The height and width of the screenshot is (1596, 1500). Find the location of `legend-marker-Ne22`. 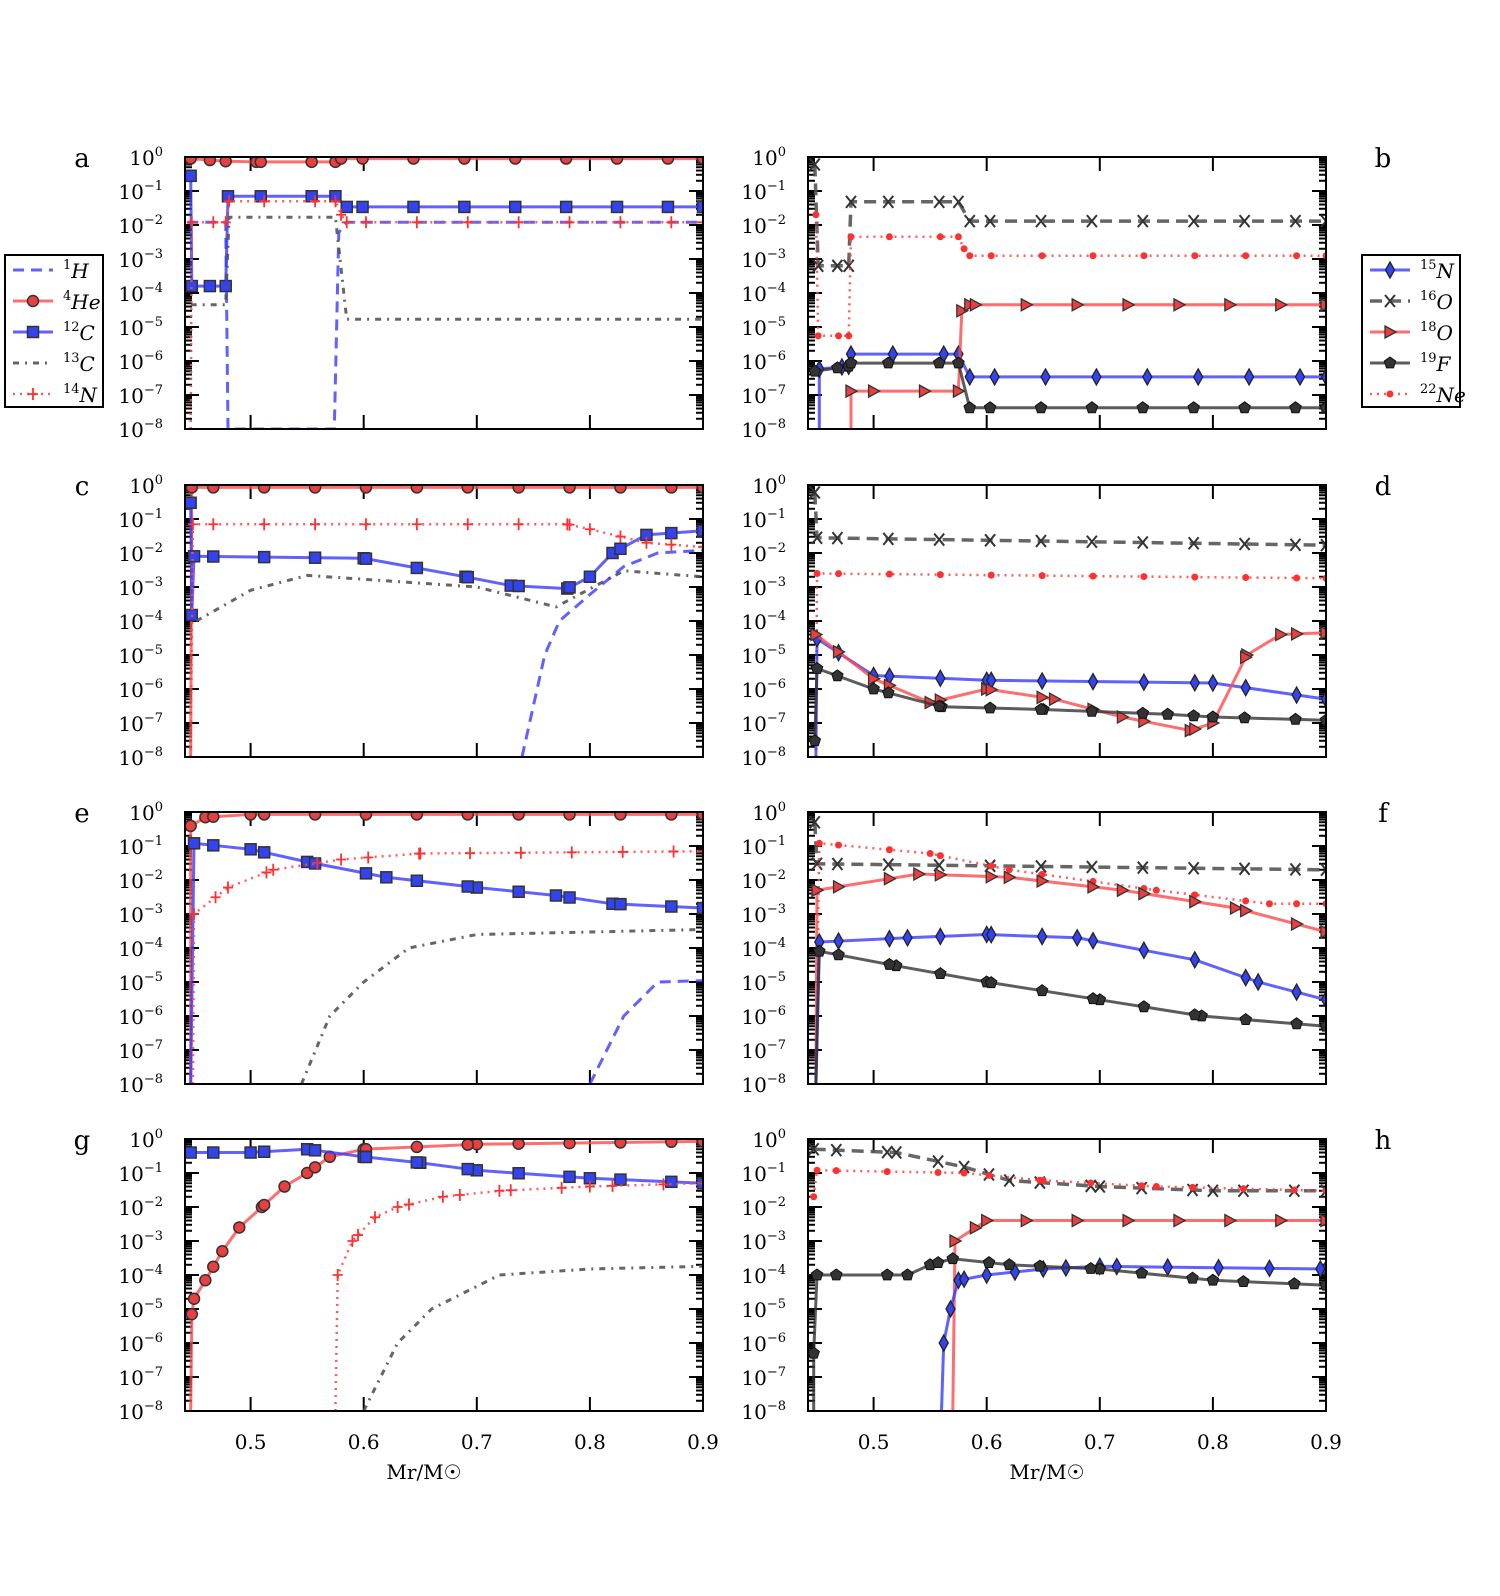

legend-marker-Ne22 is located at coordinates (1390, 394).